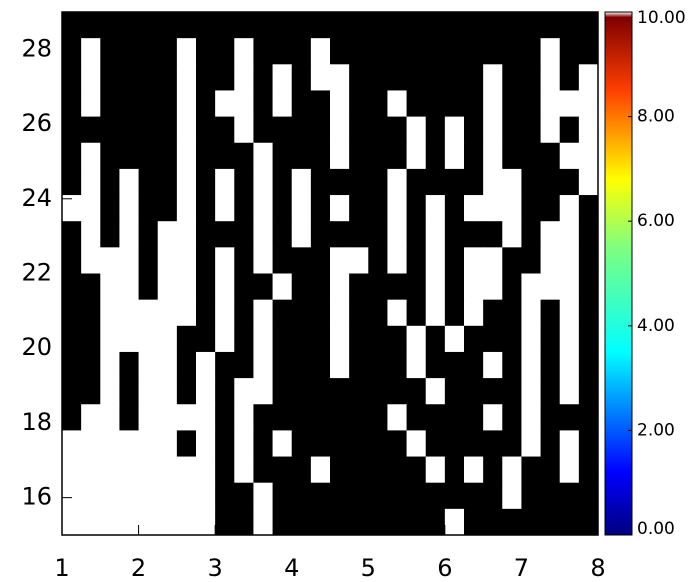 This screenshot has width=699, height=582. I want to click on x-tick-label: 2, so click(138, 568).